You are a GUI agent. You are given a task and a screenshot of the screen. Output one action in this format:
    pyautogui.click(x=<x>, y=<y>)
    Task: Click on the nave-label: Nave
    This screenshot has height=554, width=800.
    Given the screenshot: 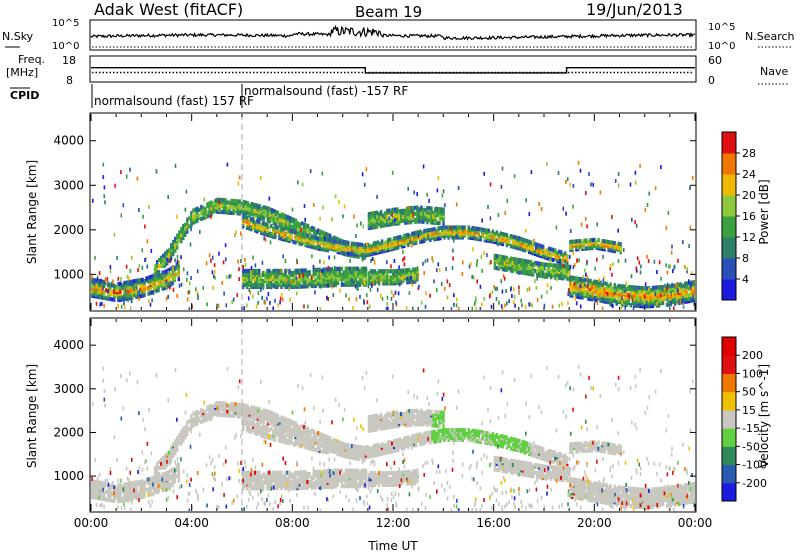 What is the action you would take?
    pyautogui.click(x=774, y=71)
    